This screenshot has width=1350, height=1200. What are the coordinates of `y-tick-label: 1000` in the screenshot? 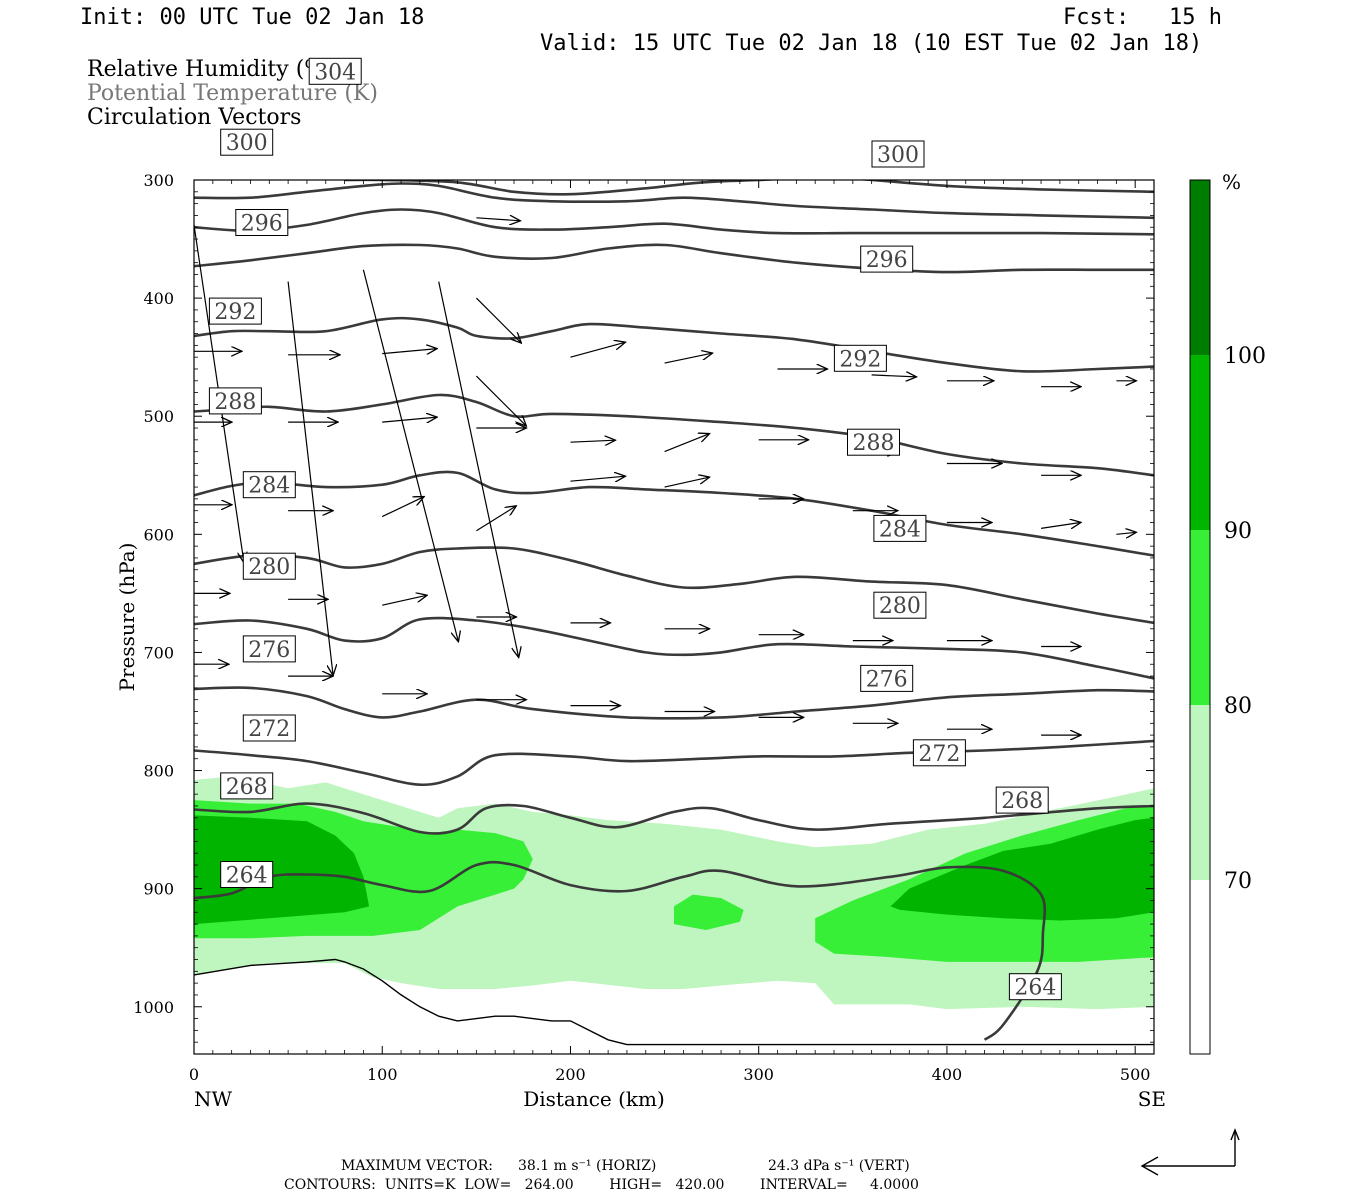 It's located at (153, 1007).